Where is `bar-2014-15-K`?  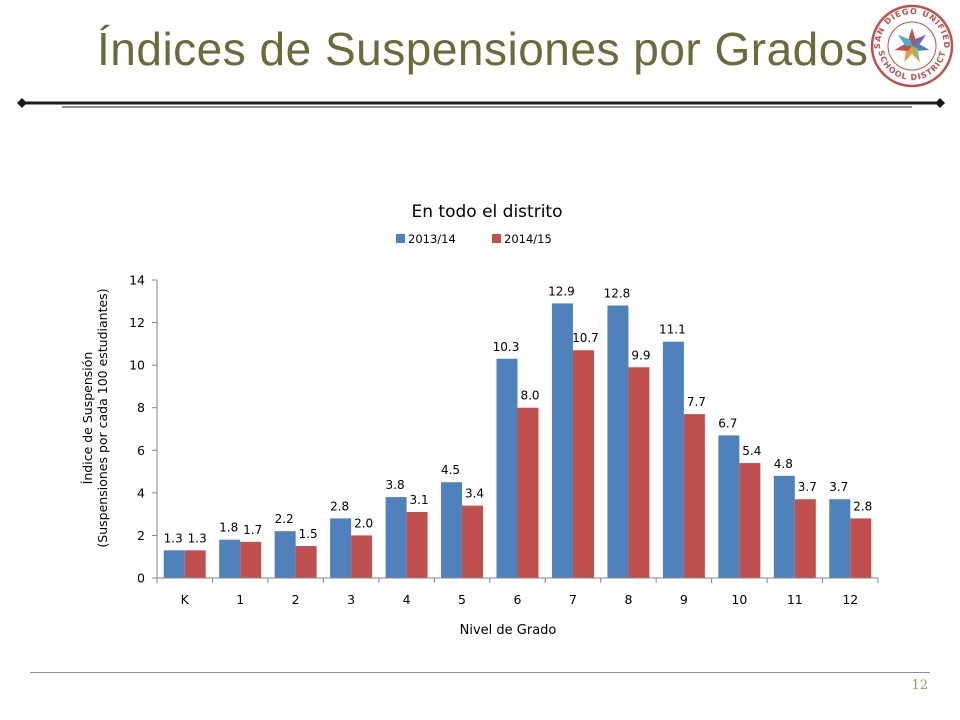 bar-2014-15-K is located at coordinates (195, 564).